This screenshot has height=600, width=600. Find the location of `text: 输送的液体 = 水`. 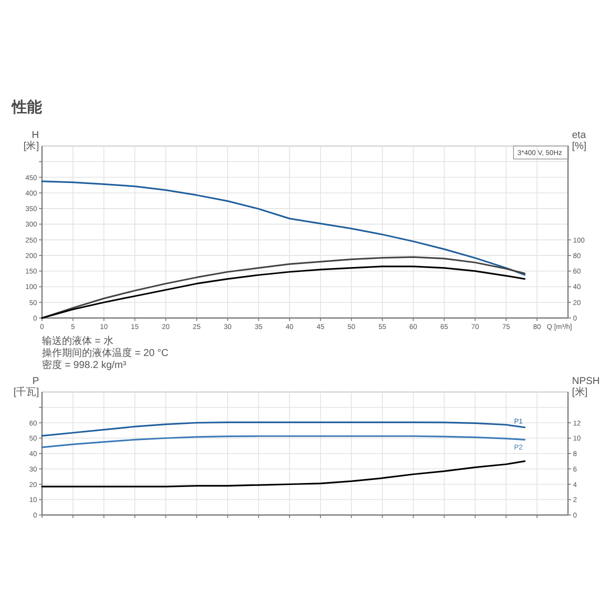

text: 输送的液体 = 水 is located at coordinates (78, 341).